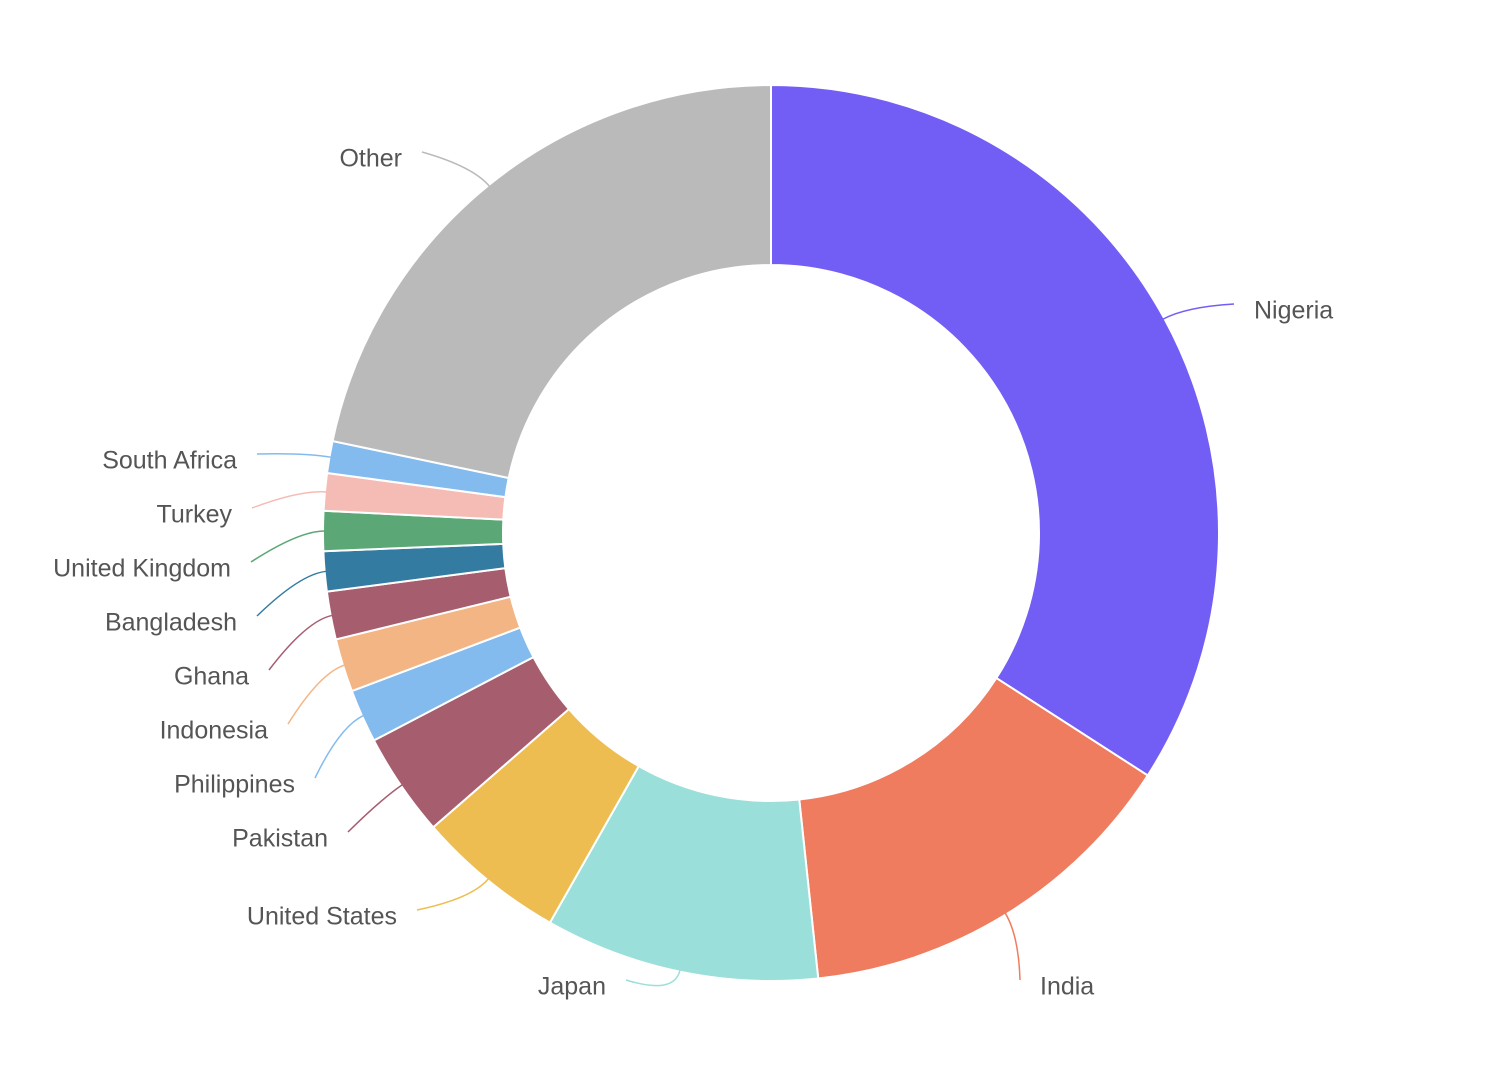  Describe the element at coordinates (1012, 946) in the screenshot. I see `leader-line-india` at that location.